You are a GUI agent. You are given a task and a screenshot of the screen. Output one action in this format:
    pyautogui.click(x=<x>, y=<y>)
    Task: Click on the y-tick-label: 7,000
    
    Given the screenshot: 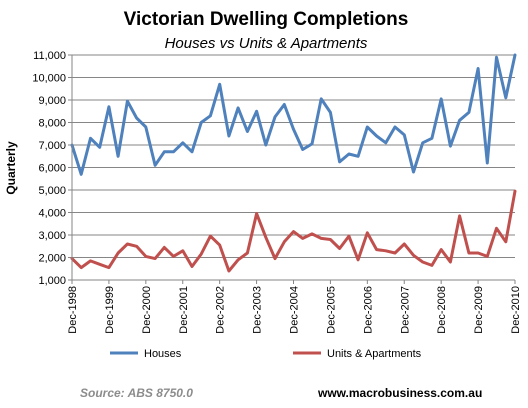 What is the action you would take?
    pyautogui.click(x=52, y=146)
    